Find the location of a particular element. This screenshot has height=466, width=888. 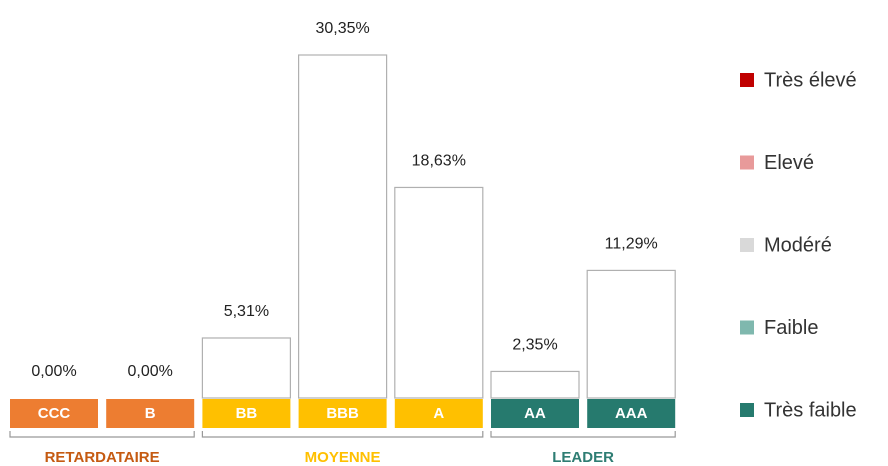

value-label: 30,35% is located at coordinates (342, 28).